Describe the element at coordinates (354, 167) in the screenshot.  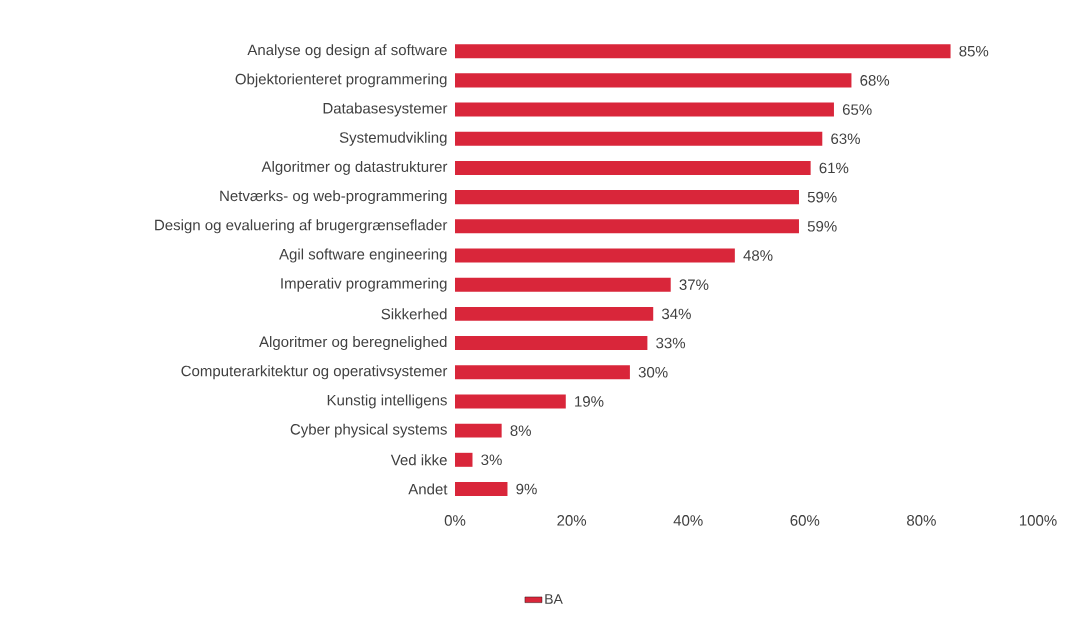
I see `y-tick-label: Algoritmer og datastrukturer` at that location.